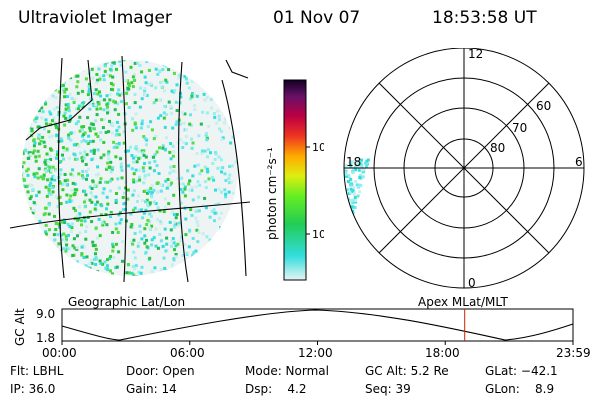 This screenshot has width=600, height=400. What do you see at coordinates (160, 371) in the screenshot?
I see `door-info: Door: Open` at bounding box center [160, 371].